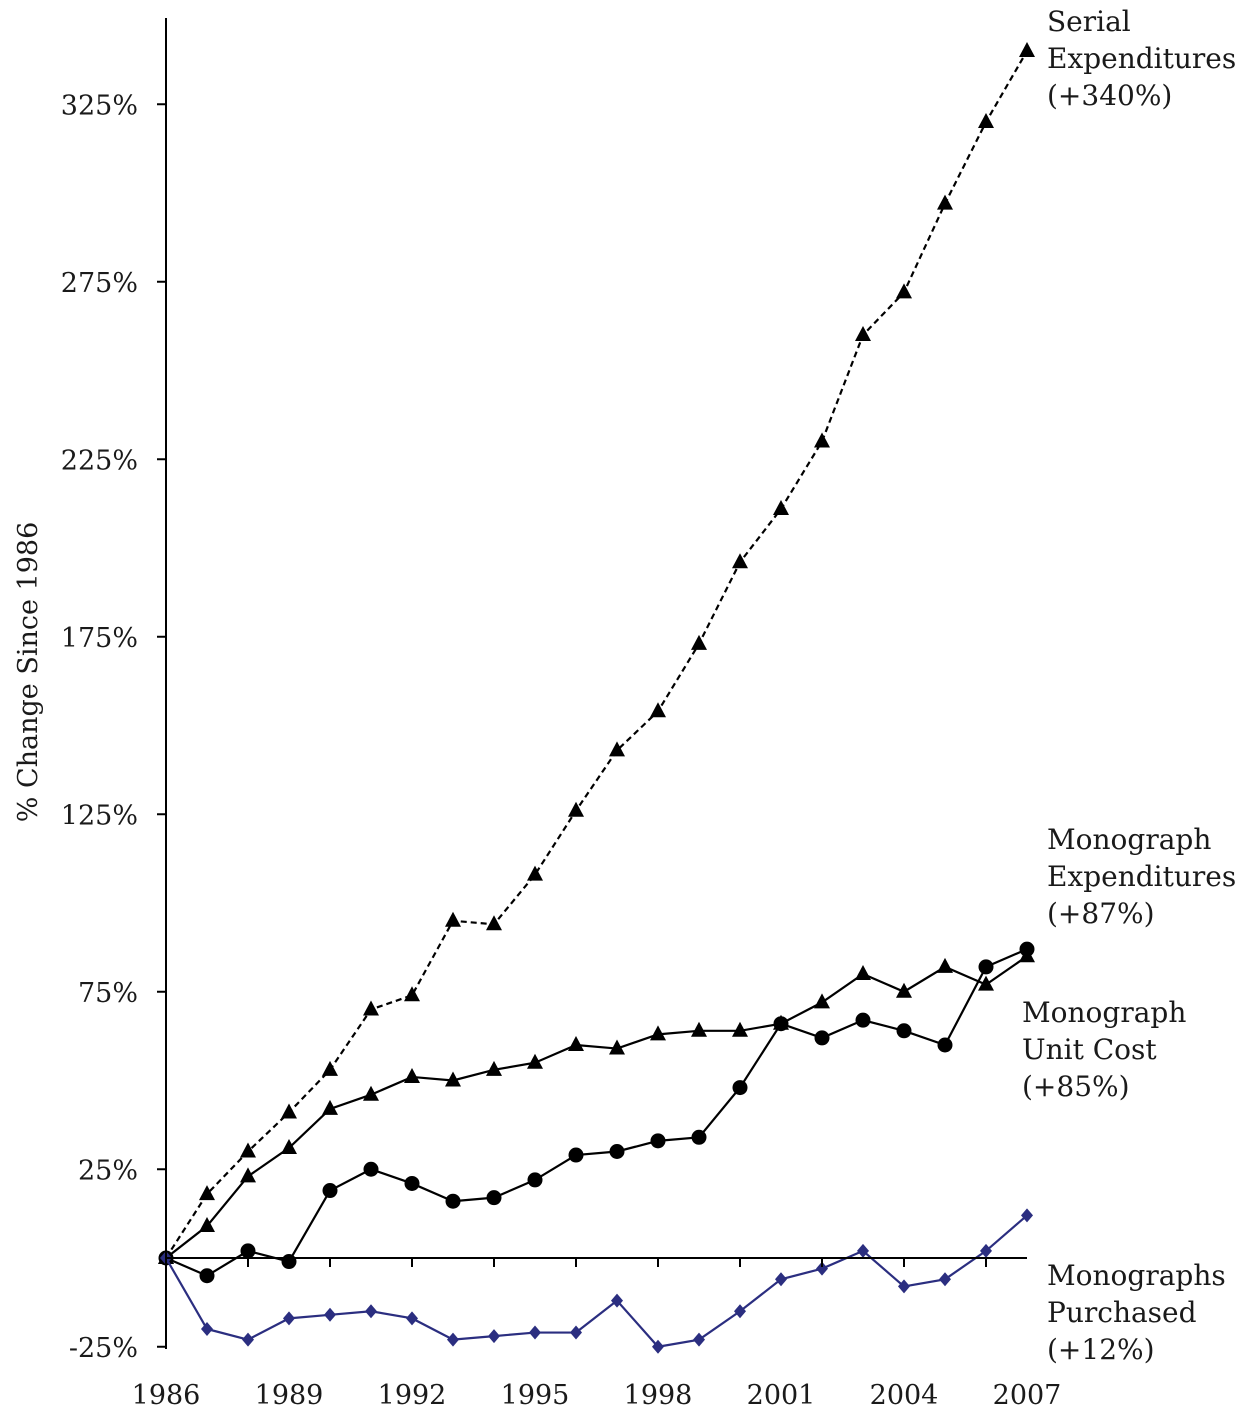 The image size is (1248, 1411). What do you see at coordinates (1136, 1275) in the screenshot?
I see `series-label: Monographs` at bounding box center [1136, 1275].